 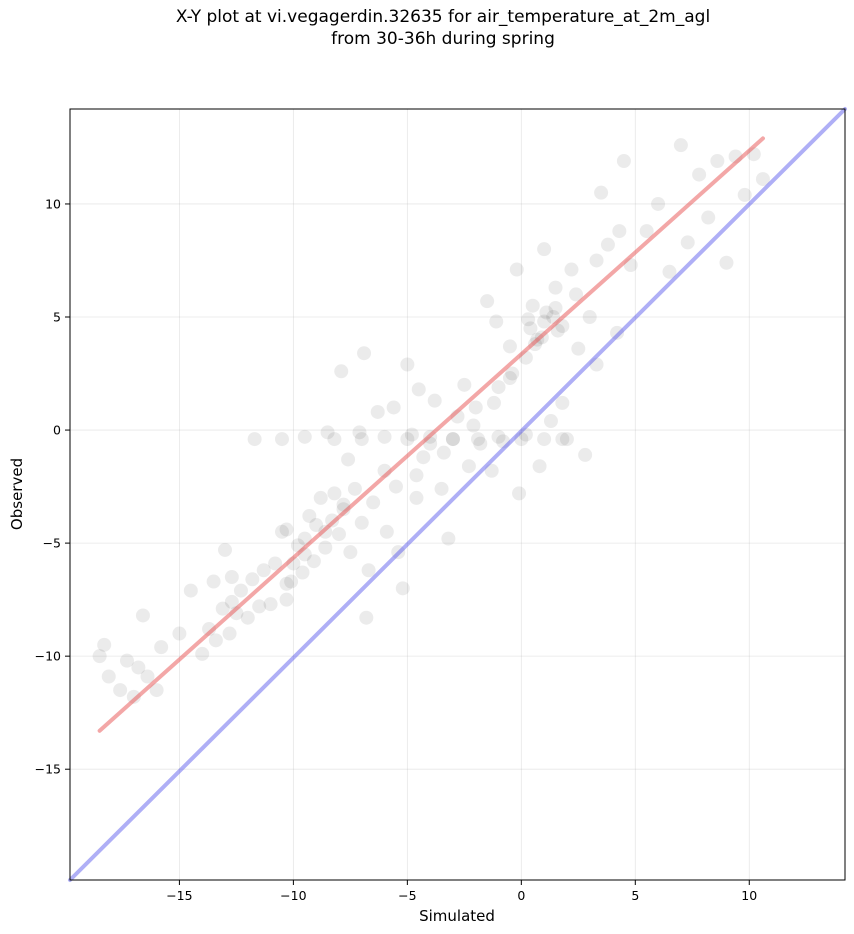 I want to click on y-tick-label-1: −10, so click(x=48, y=656).